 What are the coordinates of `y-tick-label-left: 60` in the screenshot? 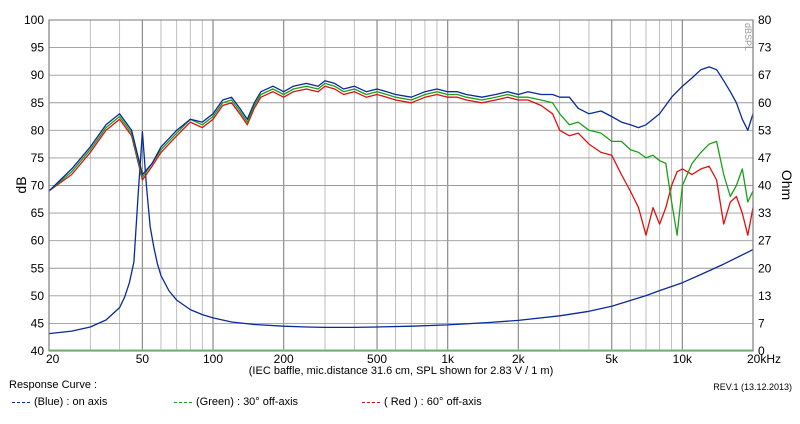 It's located at (38, 241).